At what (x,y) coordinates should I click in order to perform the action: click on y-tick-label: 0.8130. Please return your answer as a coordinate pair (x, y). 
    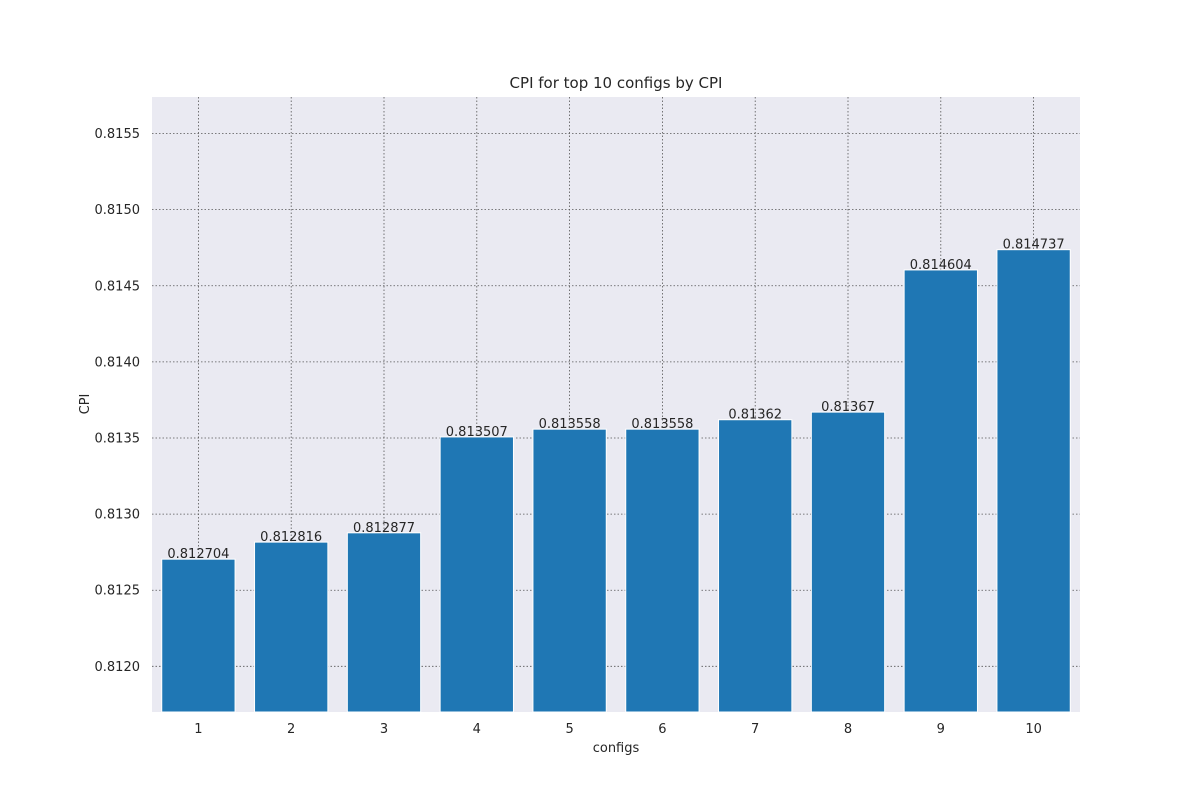
    Looking at the image, I should click on (118, 515).